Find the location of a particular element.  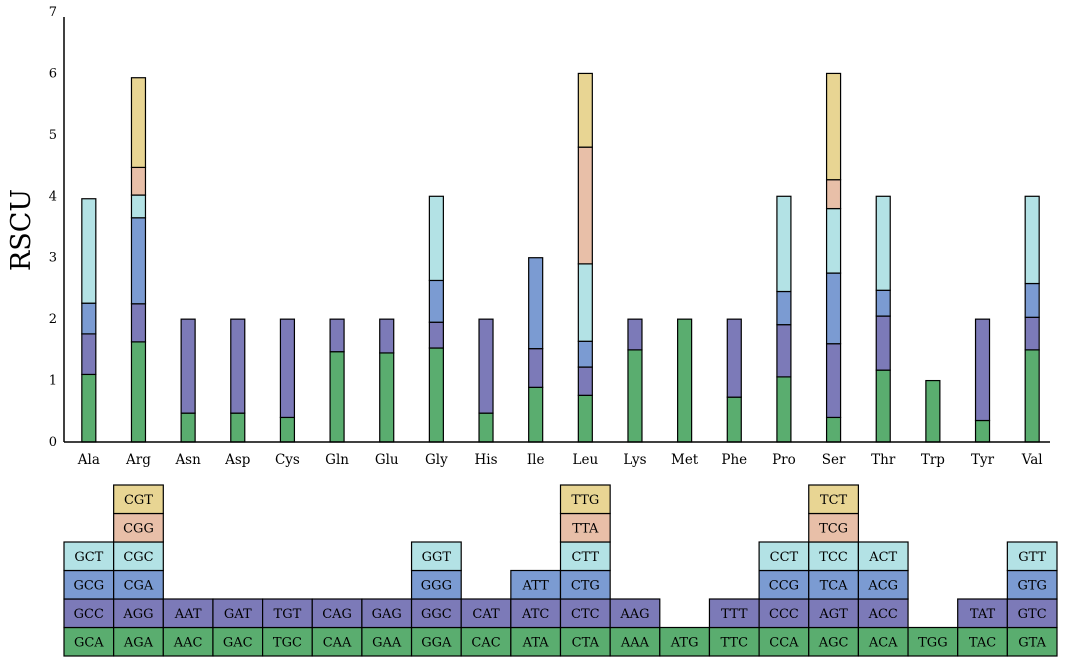

bar-segment-tta is located at coordinates (585, 205).